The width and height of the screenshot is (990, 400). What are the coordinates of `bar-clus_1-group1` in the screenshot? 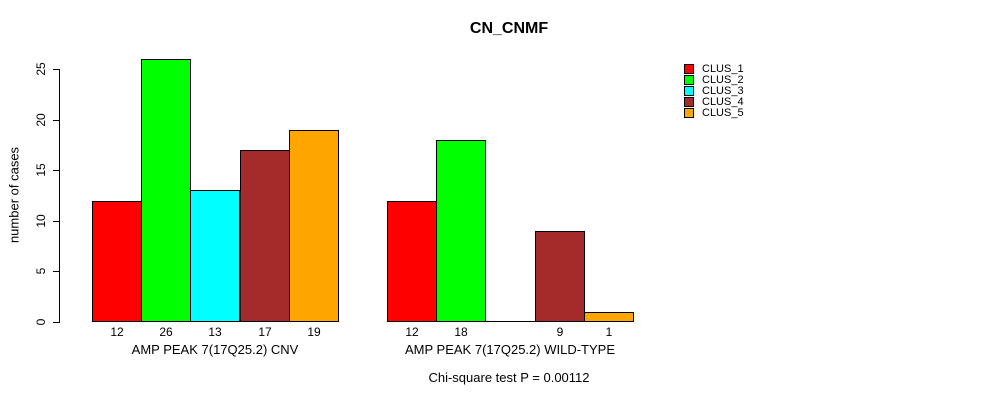 It's located at (117, 261).